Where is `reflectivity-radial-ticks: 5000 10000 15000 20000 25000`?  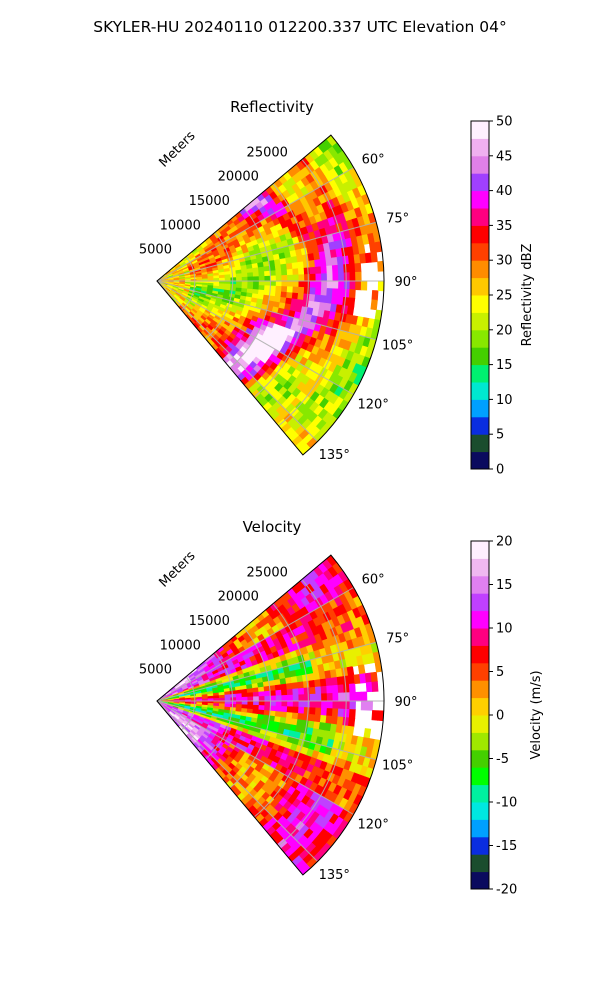 reflectivity-radial-ticks: 5000 10000 15000 20000 25000 is located at coordinates (213, 201).